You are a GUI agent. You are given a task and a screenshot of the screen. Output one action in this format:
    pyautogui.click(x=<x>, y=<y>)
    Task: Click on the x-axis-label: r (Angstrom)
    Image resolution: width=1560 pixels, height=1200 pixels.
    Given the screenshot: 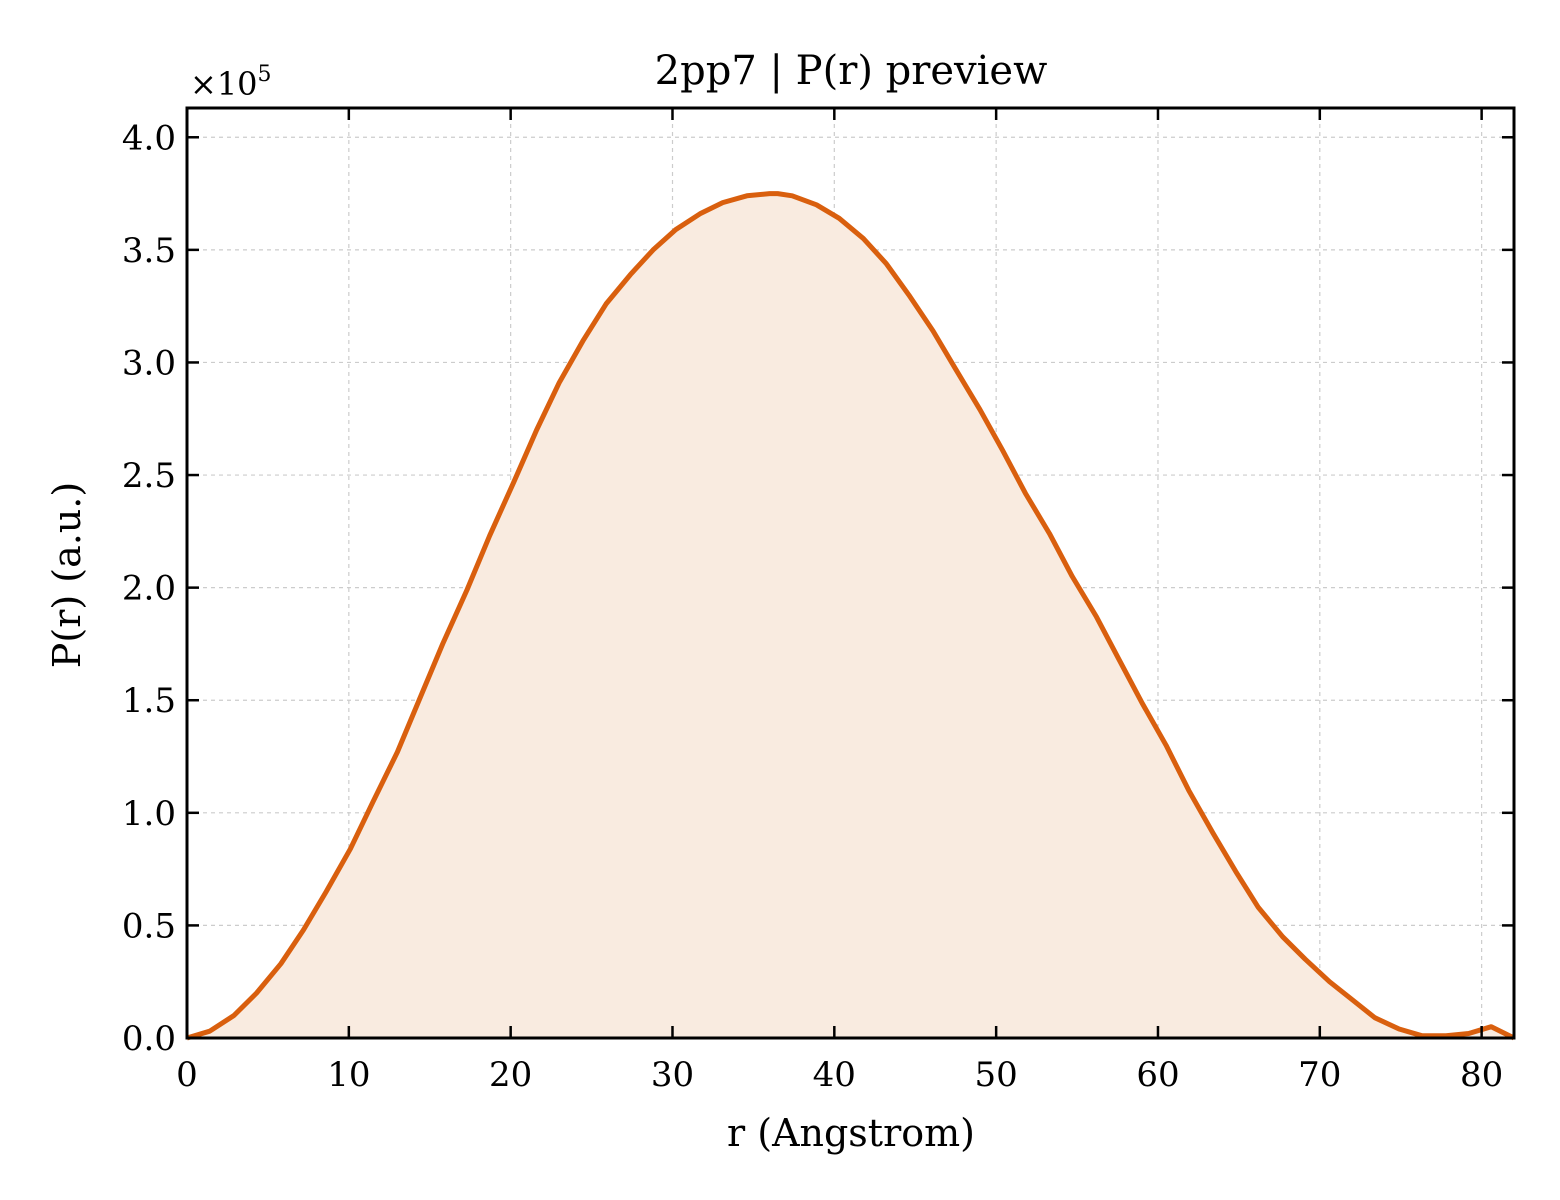 What is the action you would take?
    pyautogui.click(x=851, y=1133)
    